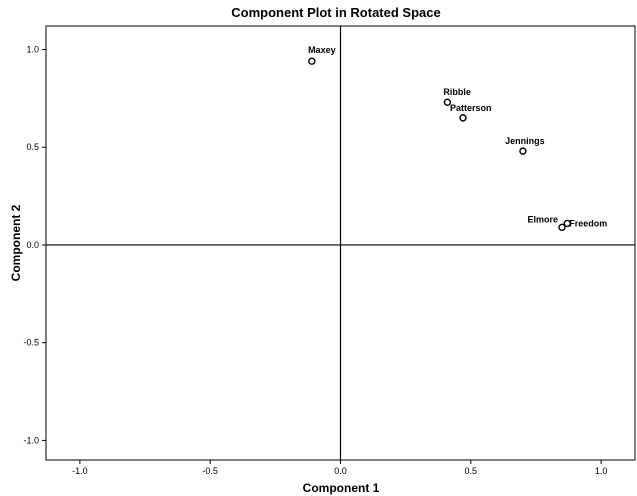  I want to click on x-tick-label: 0.0, so click(340, 471).